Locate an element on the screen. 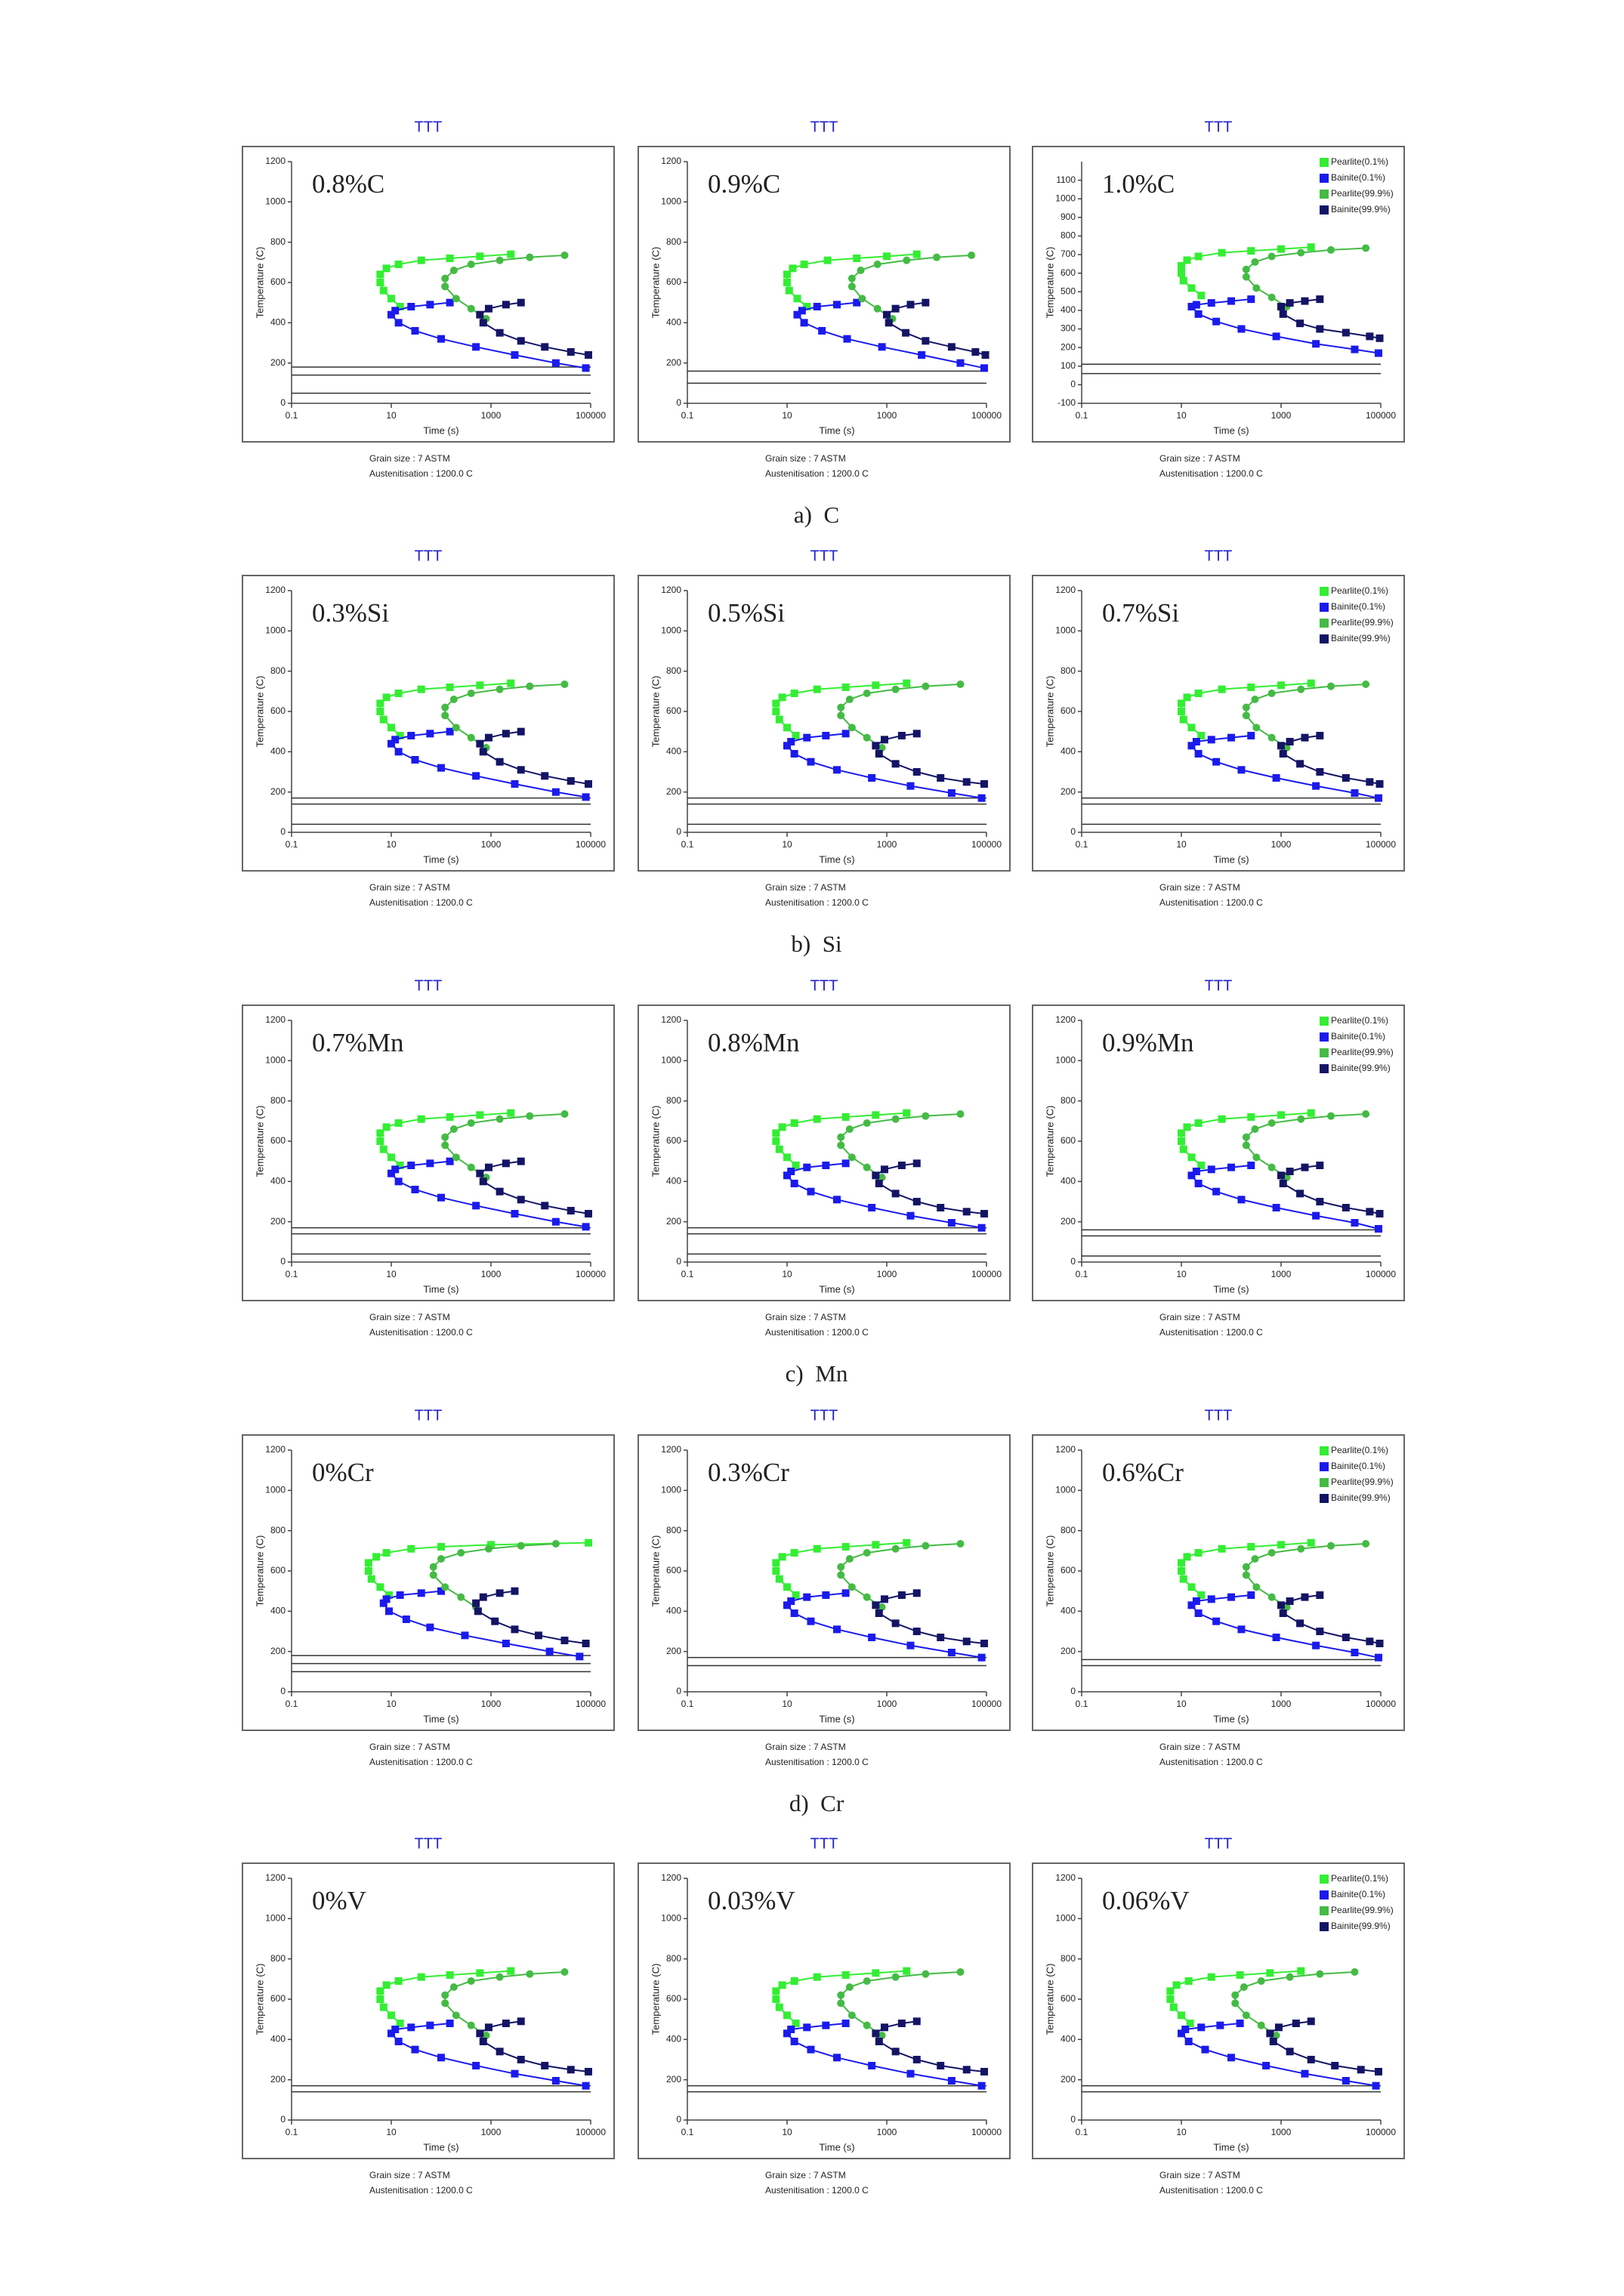 The width and height of the screenshot is (1624, 2296). x-axis-label: Time (s) is located at coordinates (441, 2146).